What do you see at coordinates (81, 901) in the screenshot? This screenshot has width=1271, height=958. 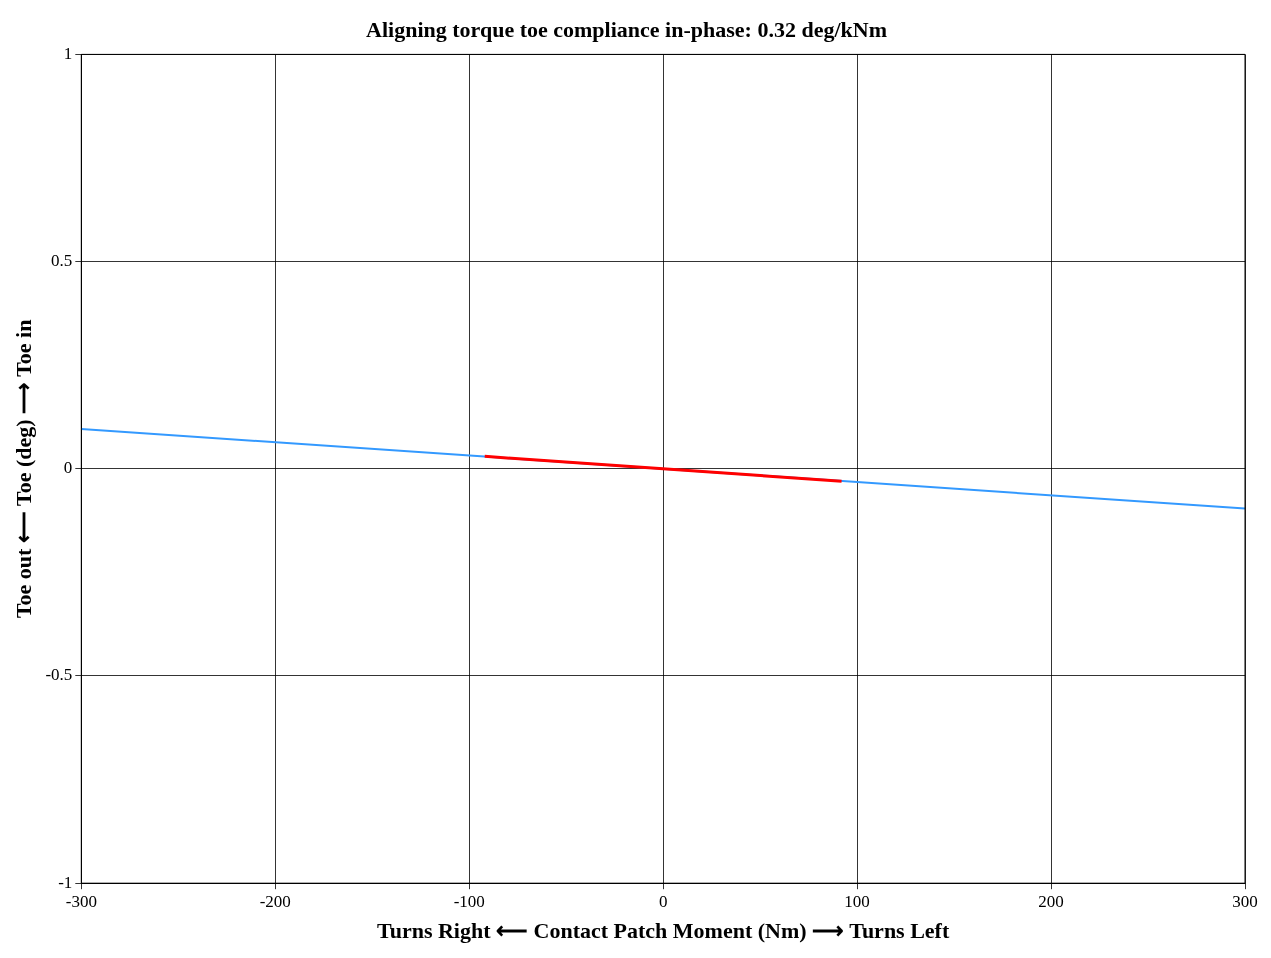 I see `x-tick-label: -300` at bounding box center [81, 901].